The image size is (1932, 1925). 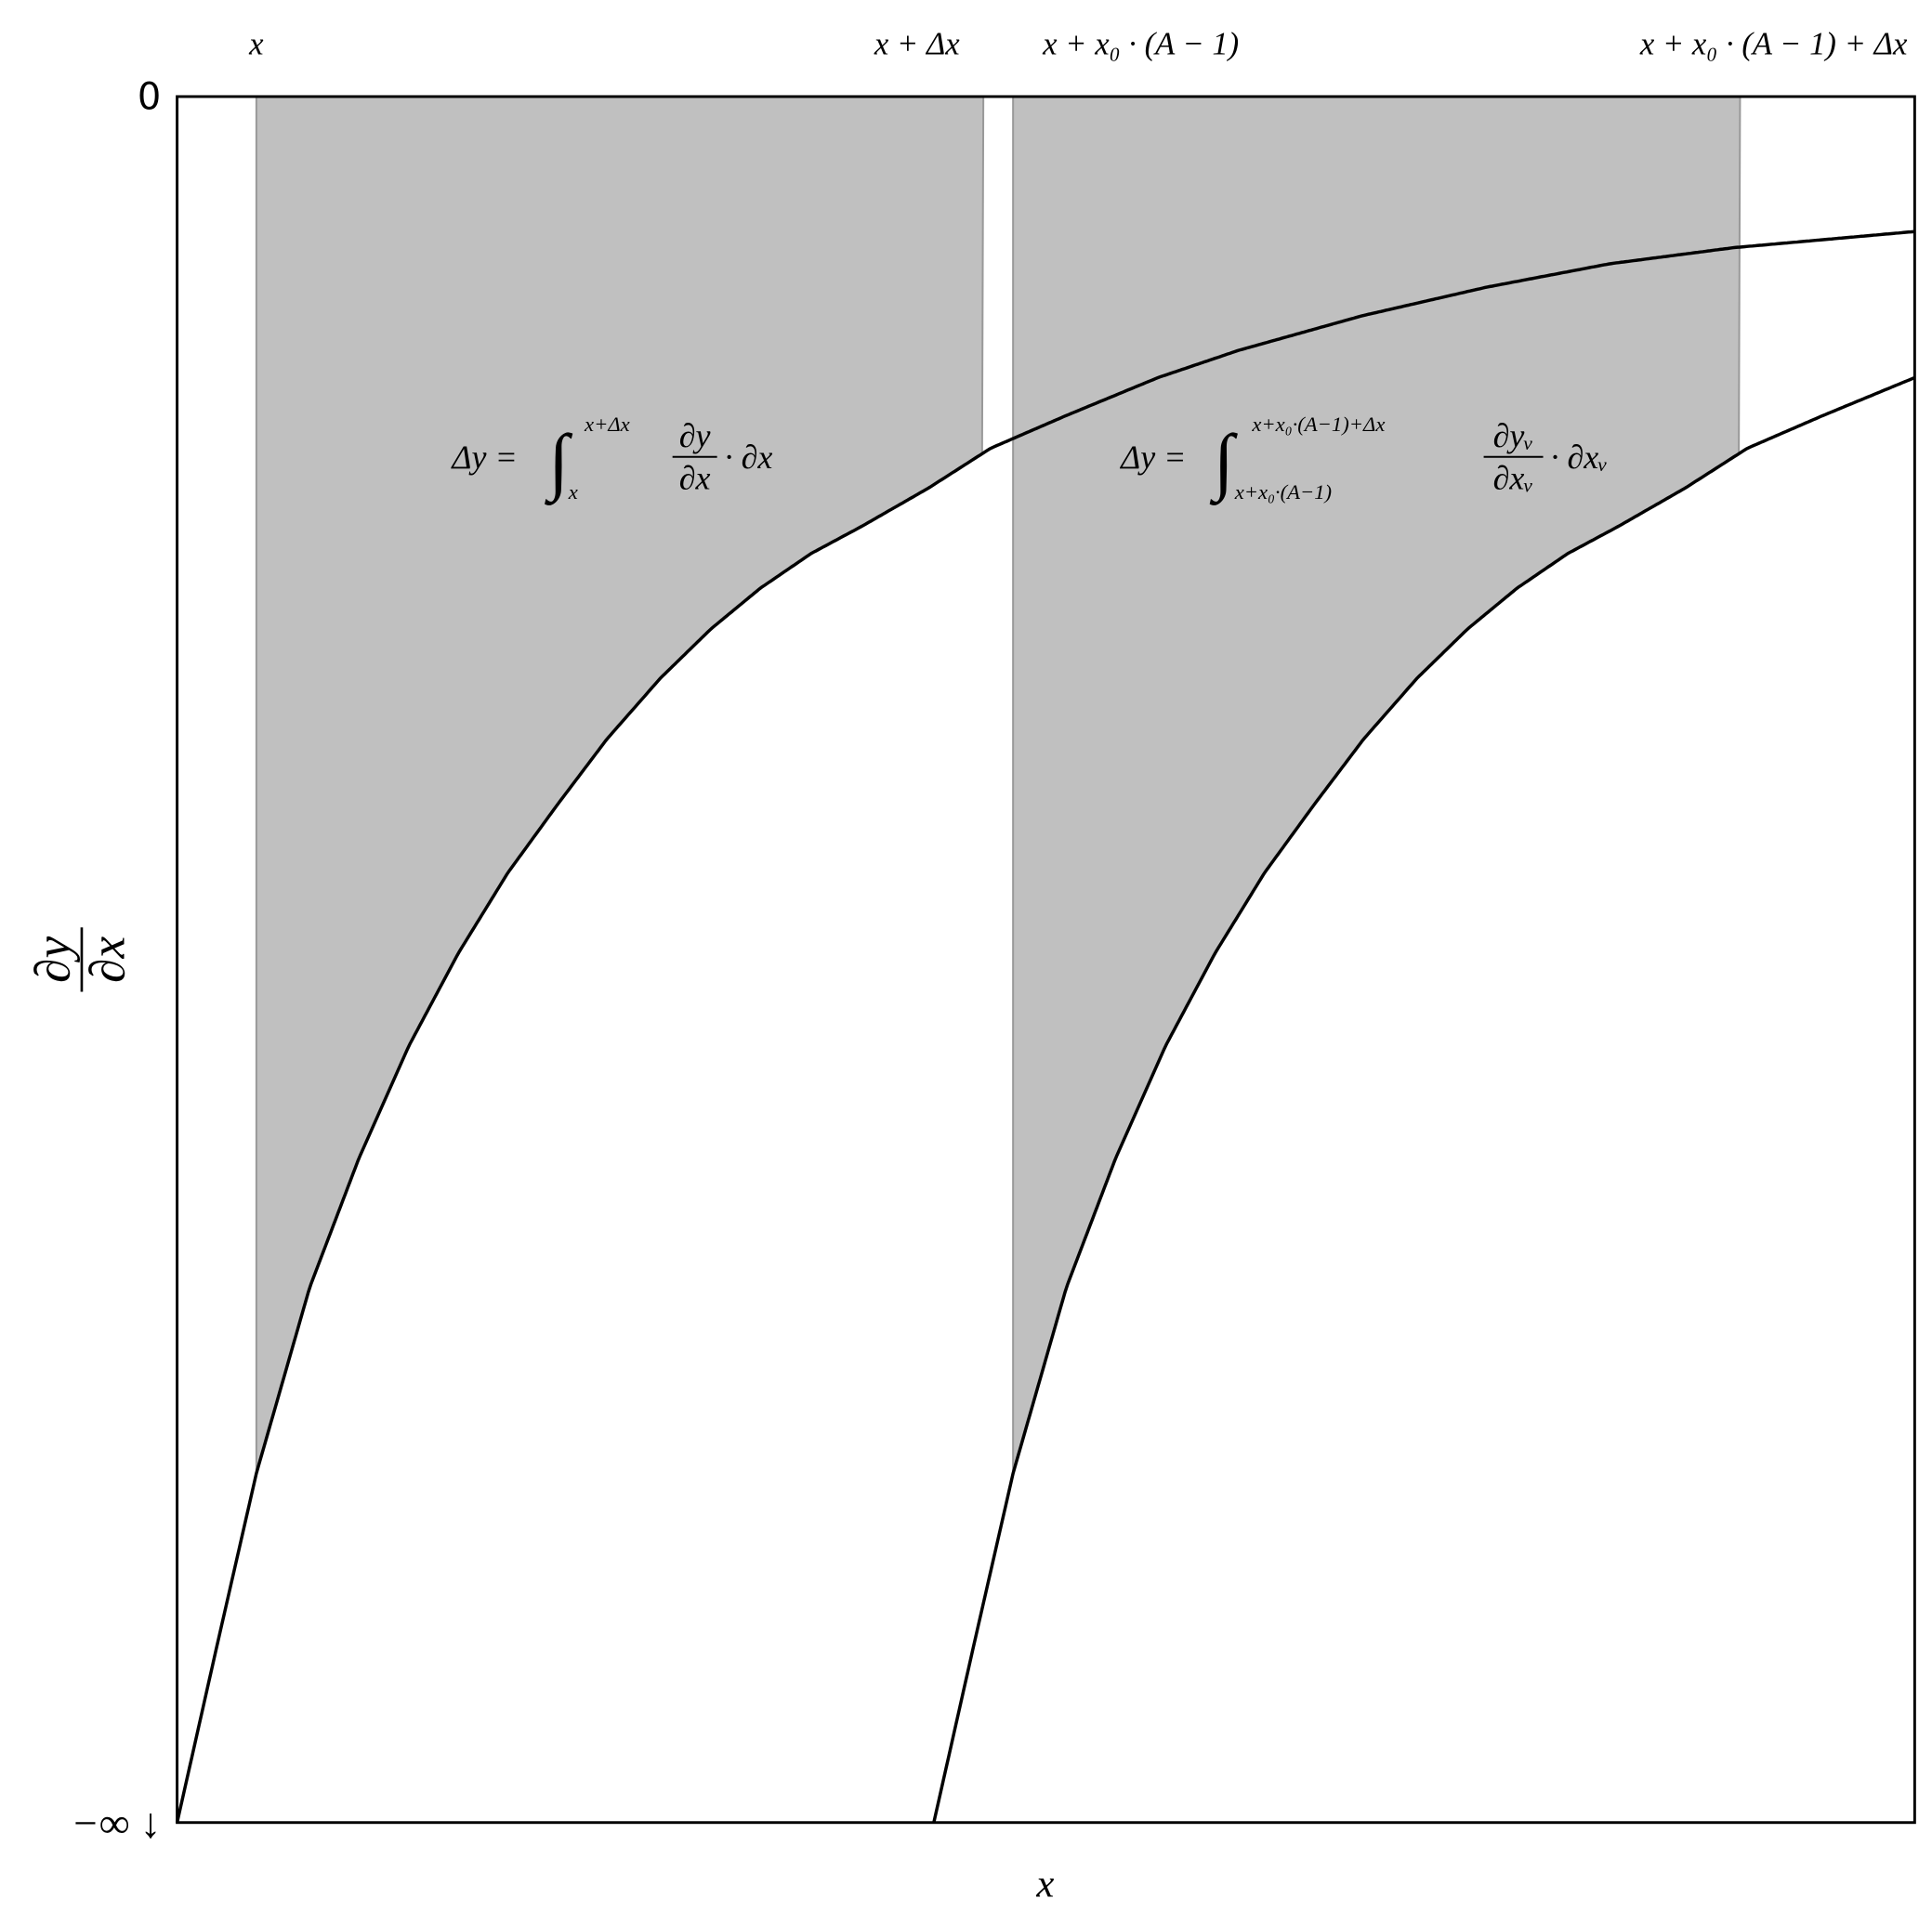 What do you see at coordinates (1513, 435) in the screenshot?
I see `fraction-numerator: ∂yᵥ` at bounding box center [1513, 435].